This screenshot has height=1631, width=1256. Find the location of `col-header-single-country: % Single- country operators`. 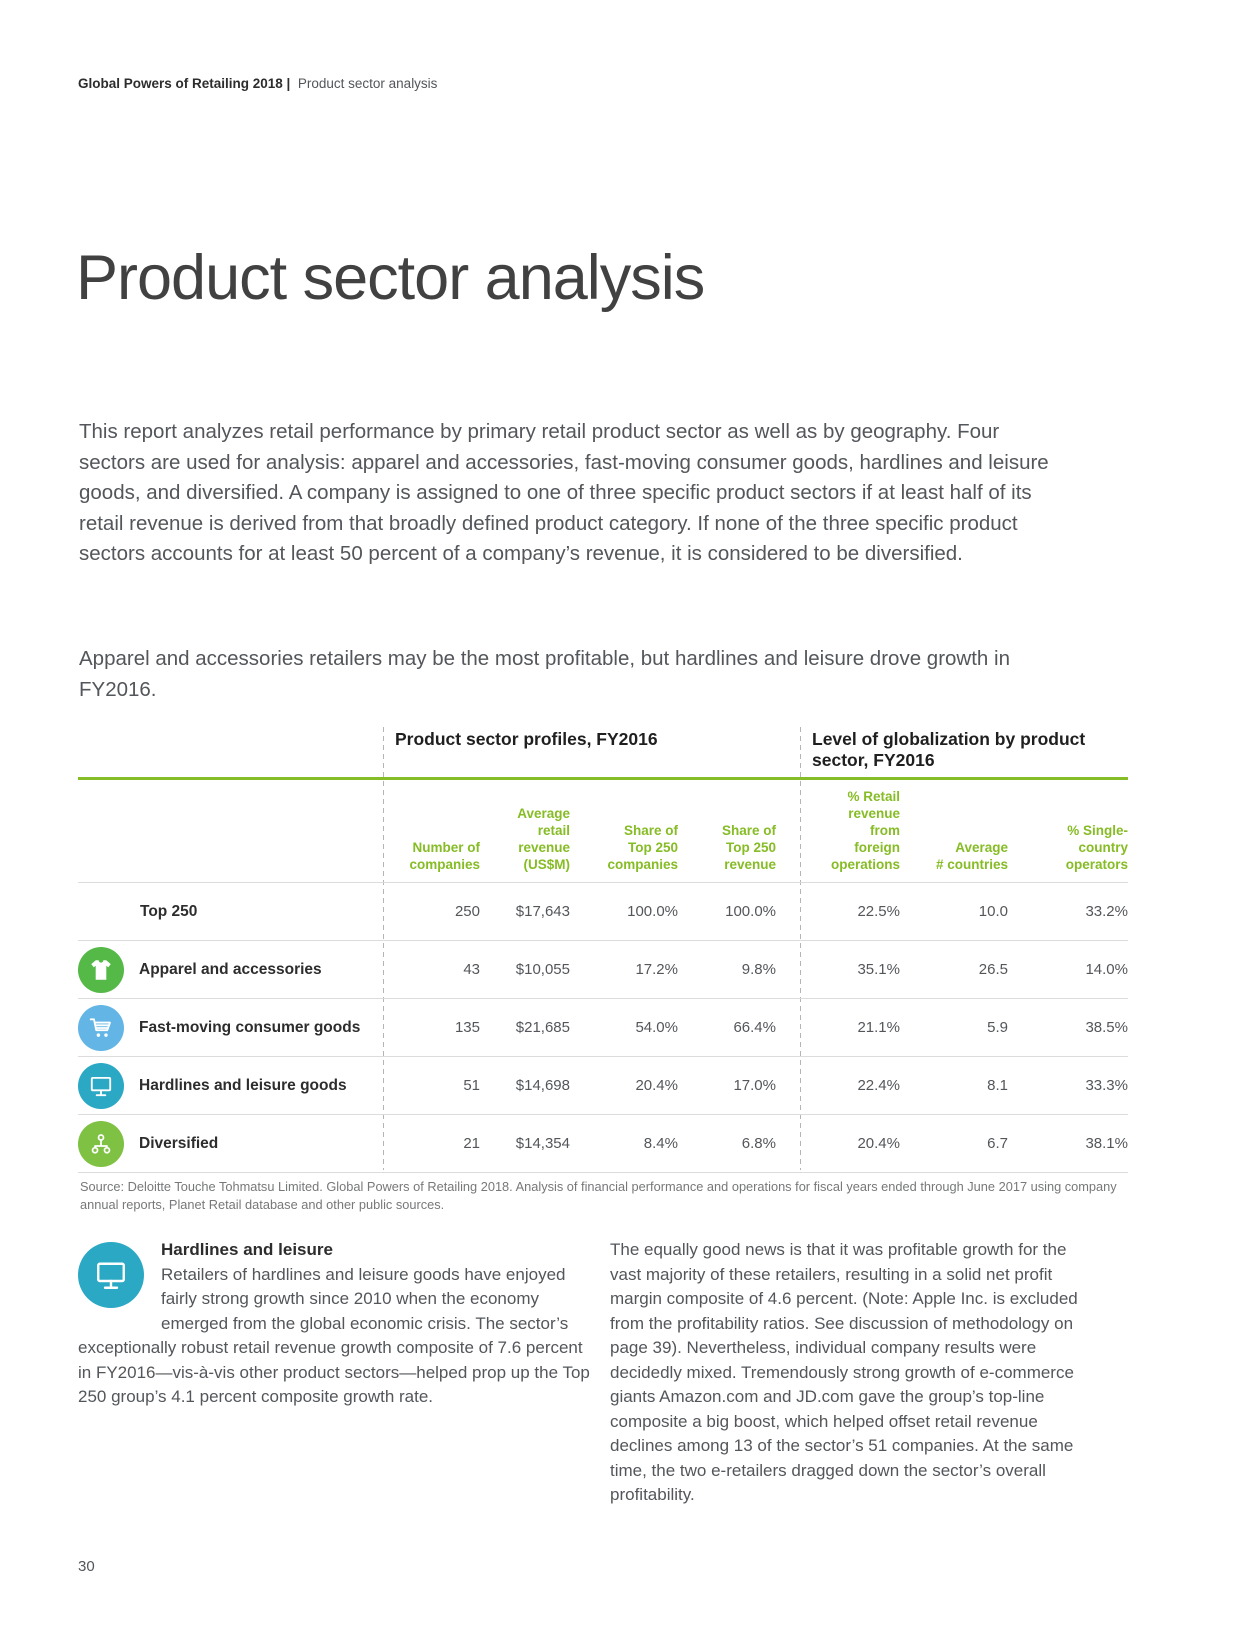

col-header-single-country: % Single- country operators is located at coordinates (1096, 847).